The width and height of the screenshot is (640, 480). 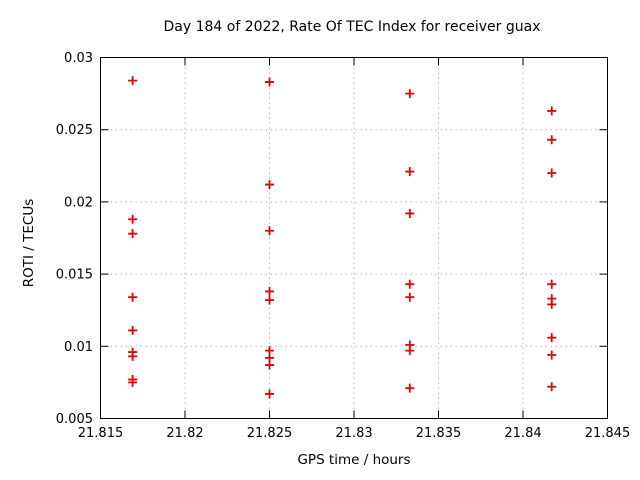 What do you see at coordinates (353, 460) in the screenshot?
I see `x-axis-label: GPS time / hours` at bounding box center [353, 460].